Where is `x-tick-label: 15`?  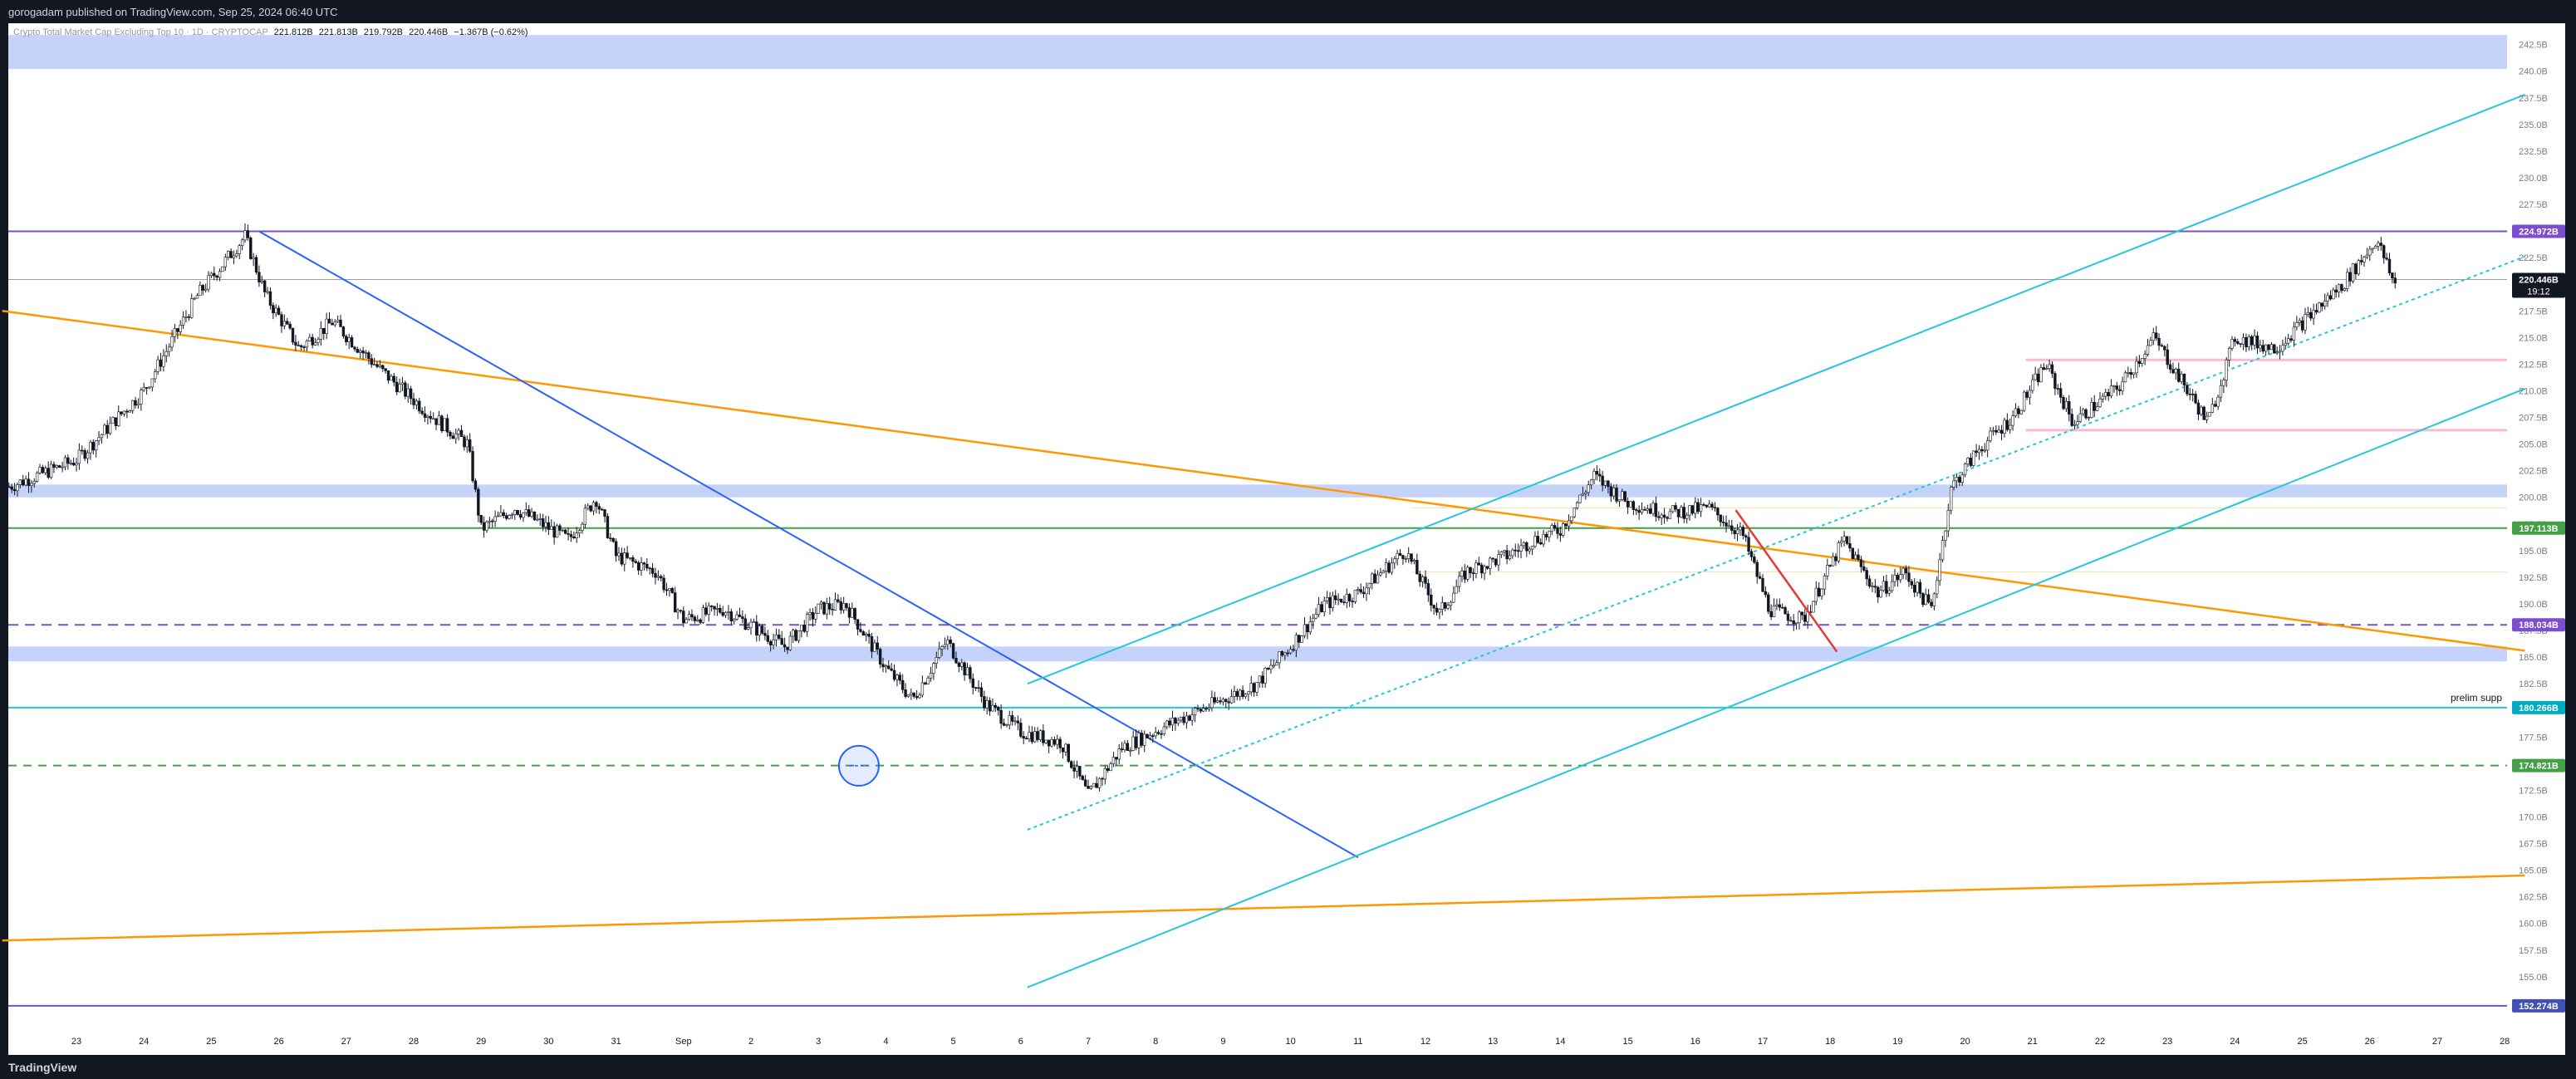
x-tick-label: 15 is located at coordinates (1627, 1042).